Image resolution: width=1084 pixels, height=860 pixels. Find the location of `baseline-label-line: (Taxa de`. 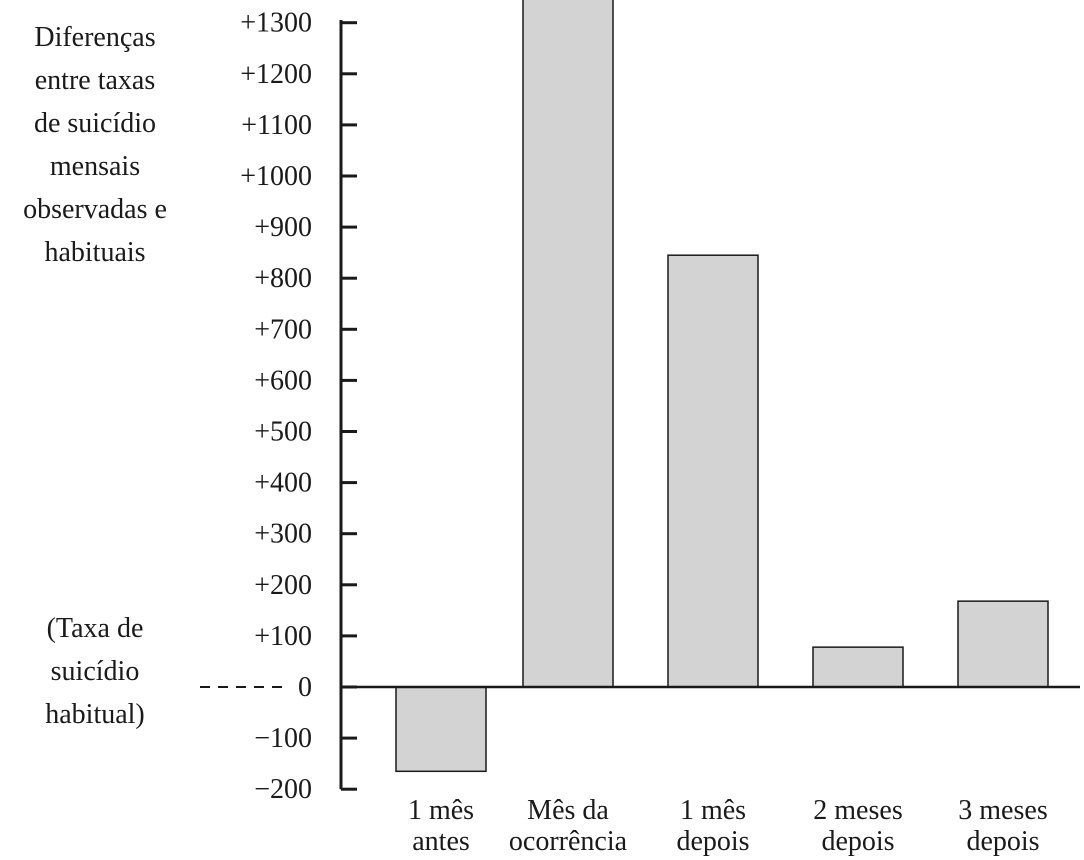

baseline-label-line: (Taxa de is located at coordinates (95, 628).